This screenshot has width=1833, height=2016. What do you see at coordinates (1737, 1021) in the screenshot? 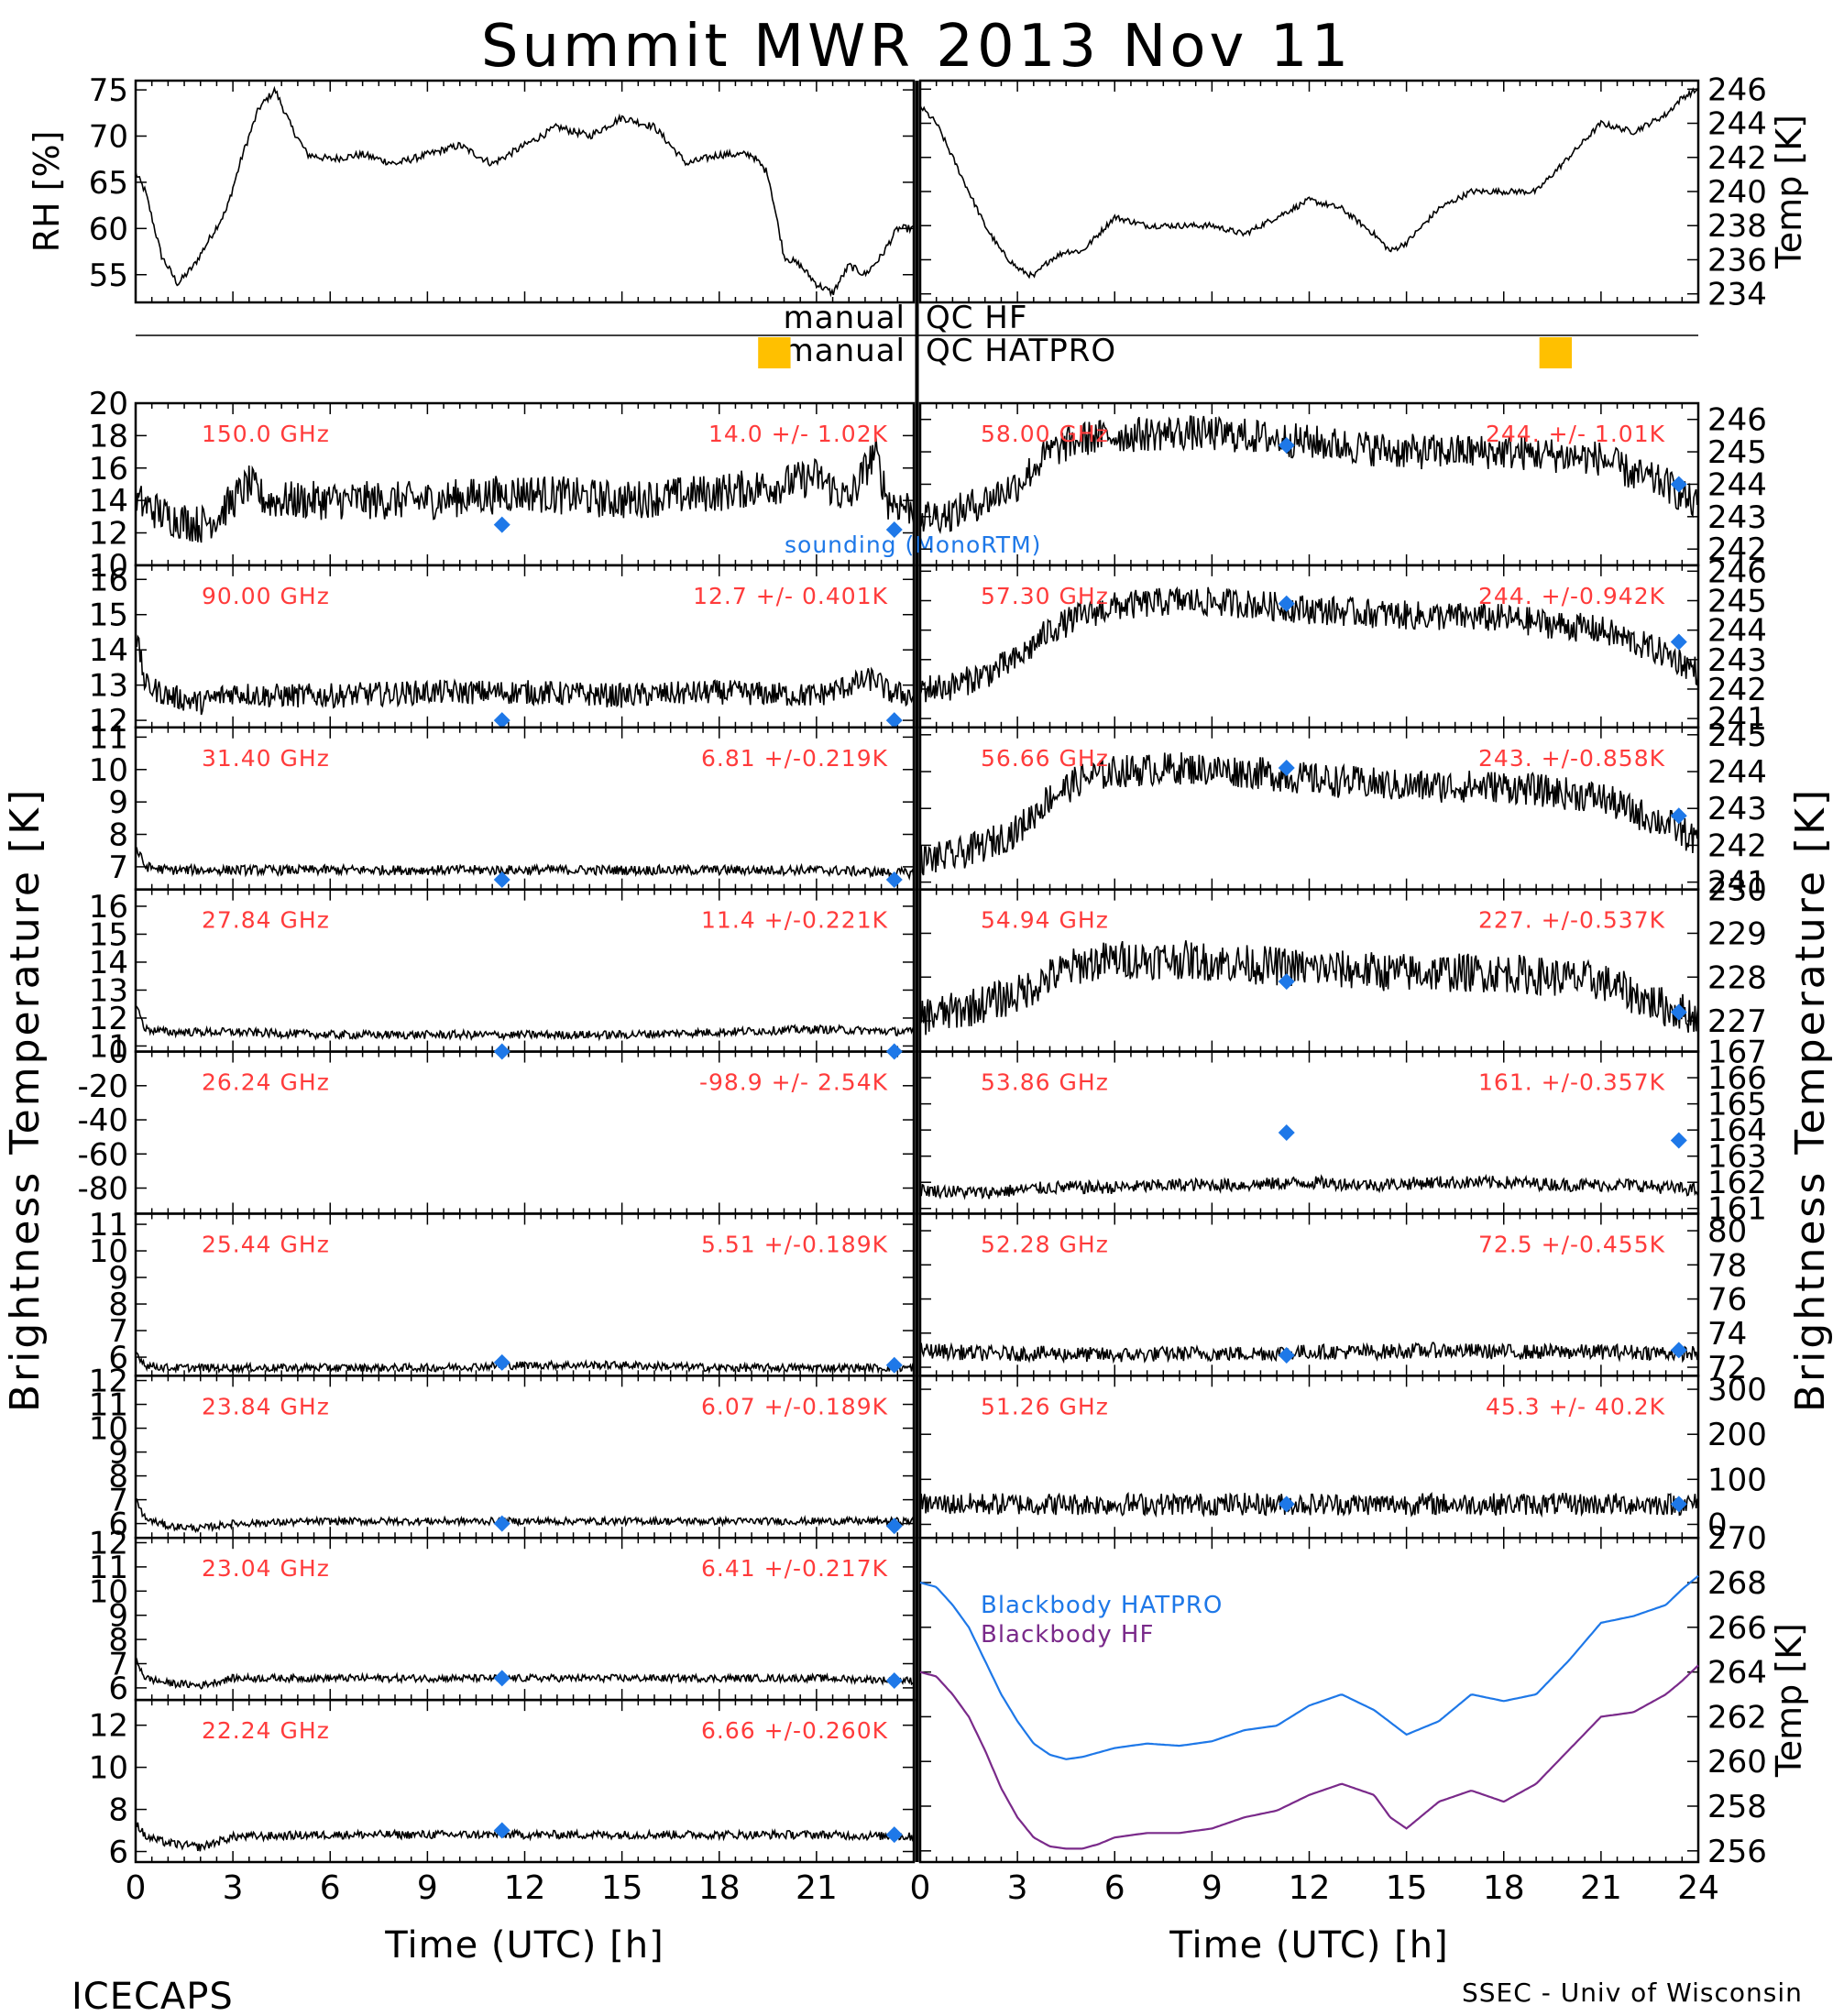
I see `right-channel-3-ytick-label: 227` at bounding box center [1737, 1021].